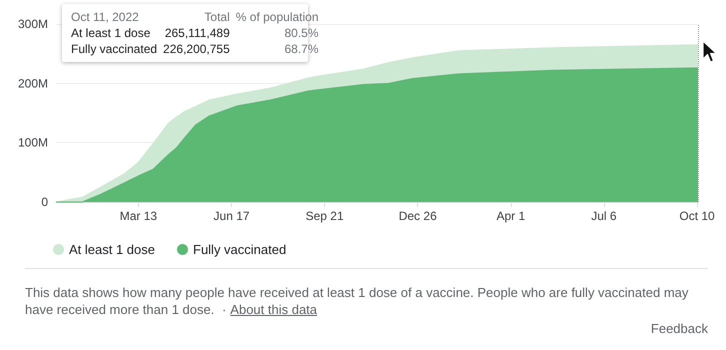  Describe the element at coordinates (216, 17) in the screenshot. I see `text: Total` at that location.